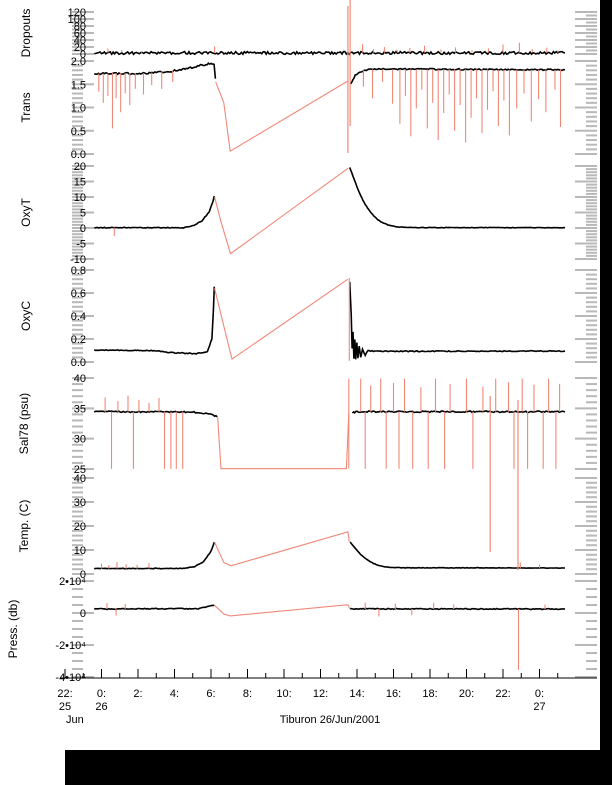  Describe the element at coordinates (247, 694) in the screenshot. I see `x-tick-label: 8:` at that location.